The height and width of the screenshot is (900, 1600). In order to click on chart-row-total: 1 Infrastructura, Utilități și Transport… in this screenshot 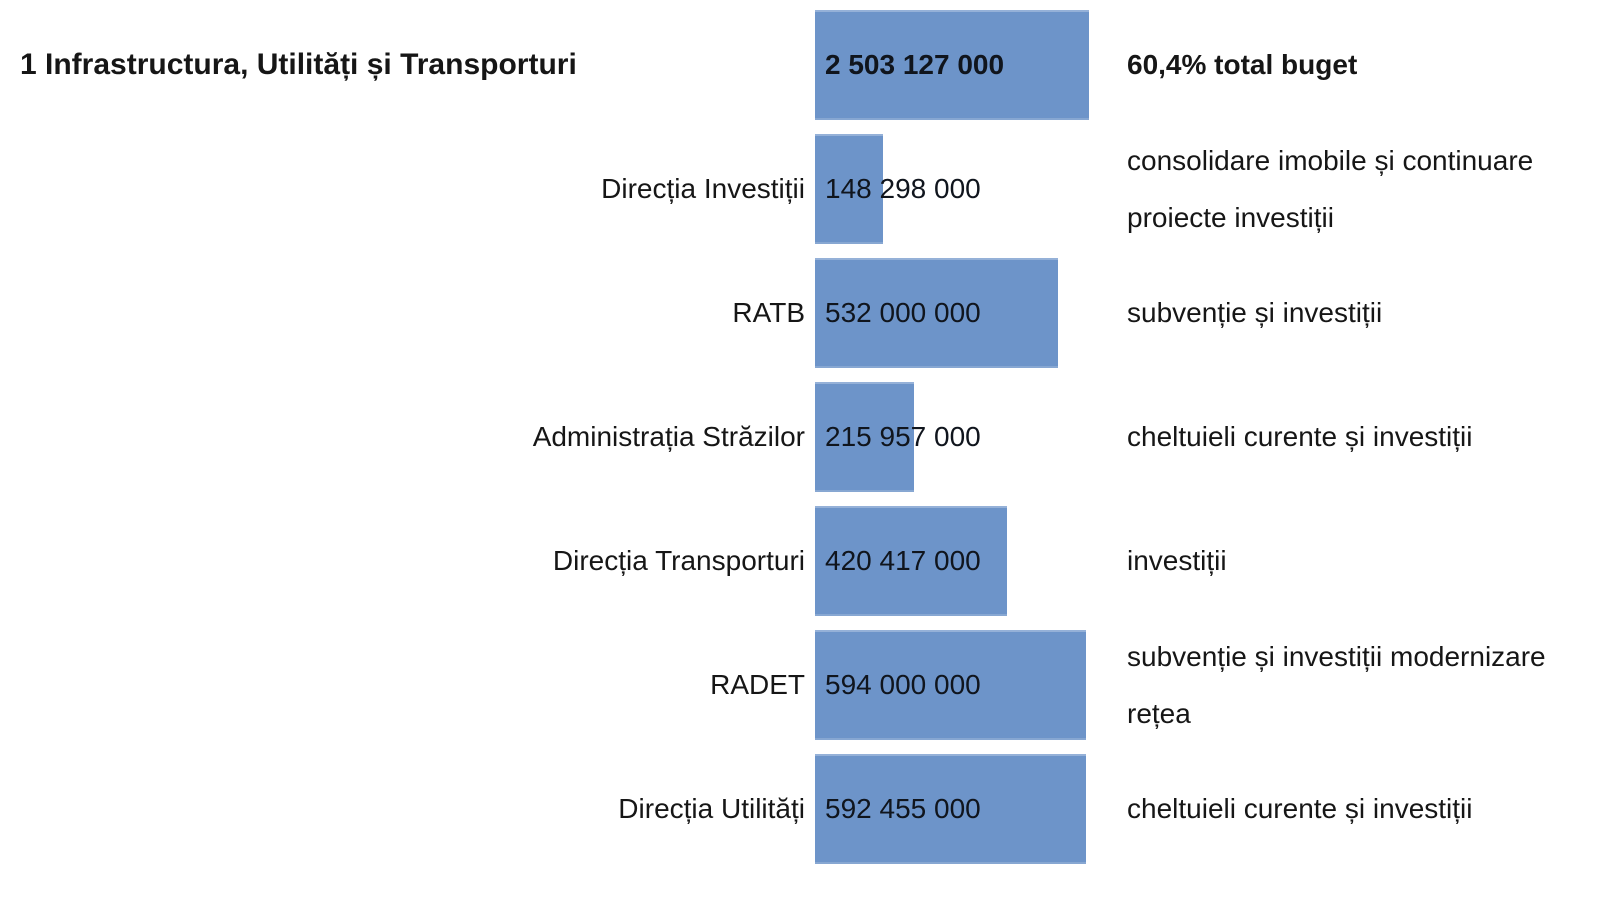, I will do `click(800, 65)`.